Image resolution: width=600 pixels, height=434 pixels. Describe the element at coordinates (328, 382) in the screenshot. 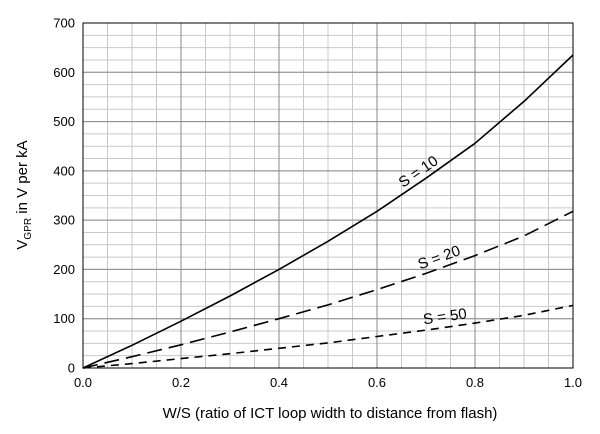

I see `x-axis-ticks: 0.0 0.2 0.4 0.6 0.8 1.0` at that location.